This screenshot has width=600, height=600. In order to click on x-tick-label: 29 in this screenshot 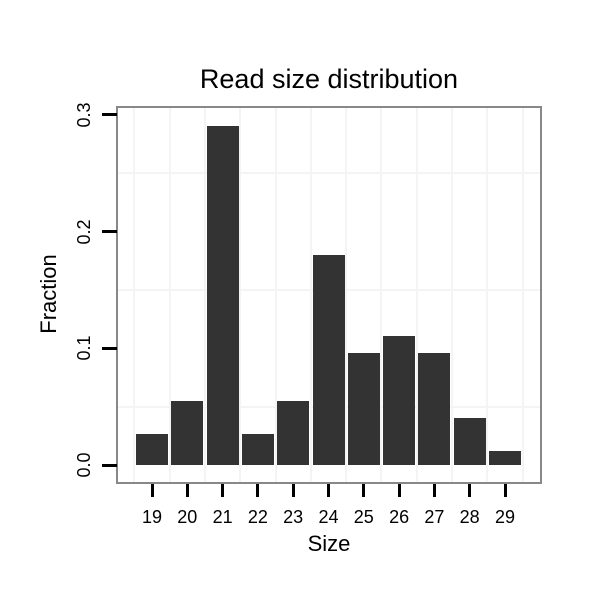, I will do `click(505, 517)`.